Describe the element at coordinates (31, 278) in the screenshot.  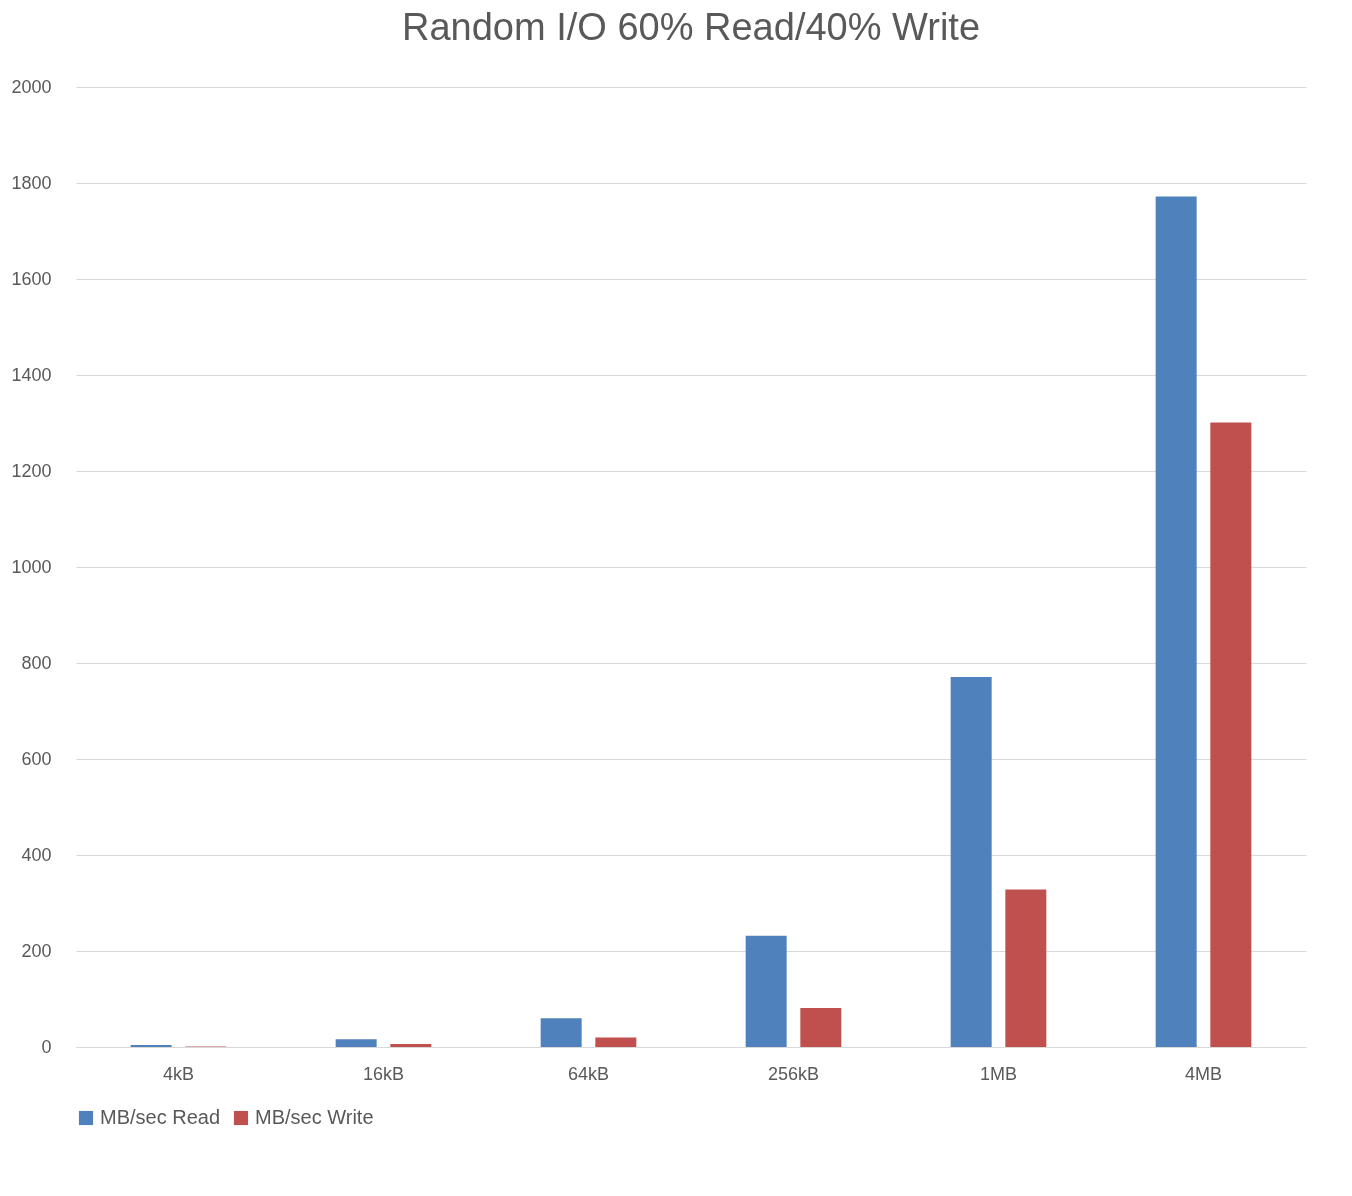
I see `y-tick-label: 1600` at that location.